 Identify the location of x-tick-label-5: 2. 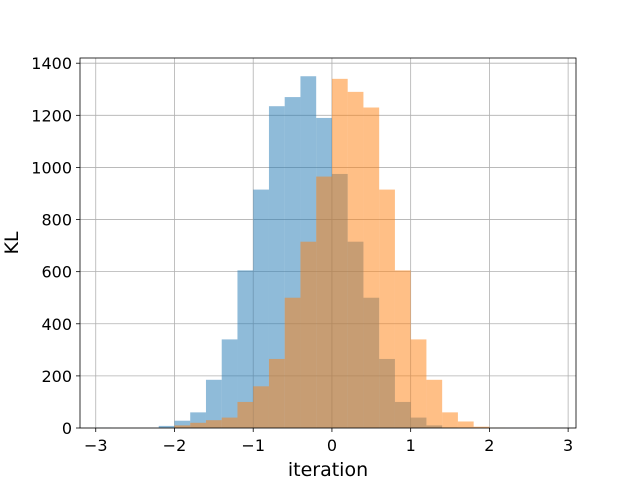
(489, 445).